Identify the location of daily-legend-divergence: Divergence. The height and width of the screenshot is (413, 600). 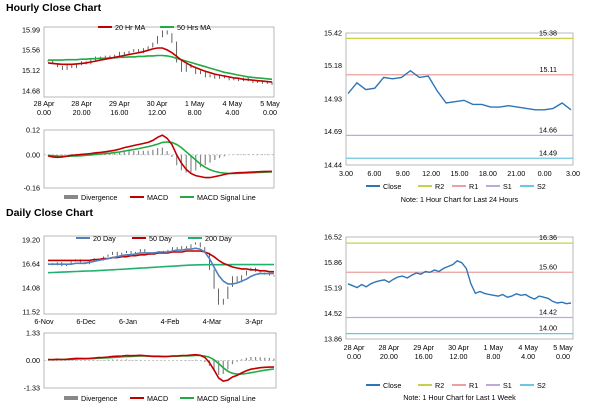
(99, 398).